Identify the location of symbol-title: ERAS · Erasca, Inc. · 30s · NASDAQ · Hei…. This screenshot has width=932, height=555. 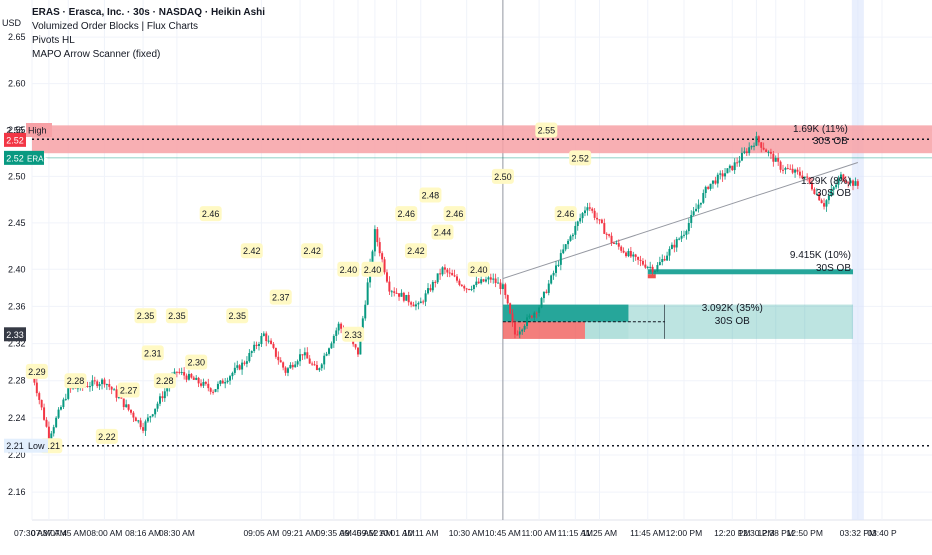
(149, 12).